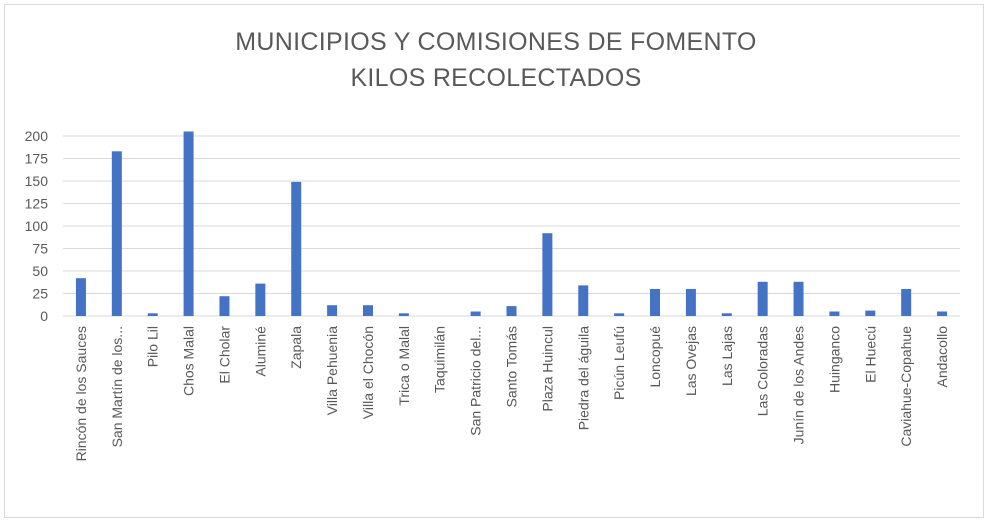  Describe the element at coordinates (224, 355) in the screenshot. I see `x-tick-label: El Cholar` at that location.